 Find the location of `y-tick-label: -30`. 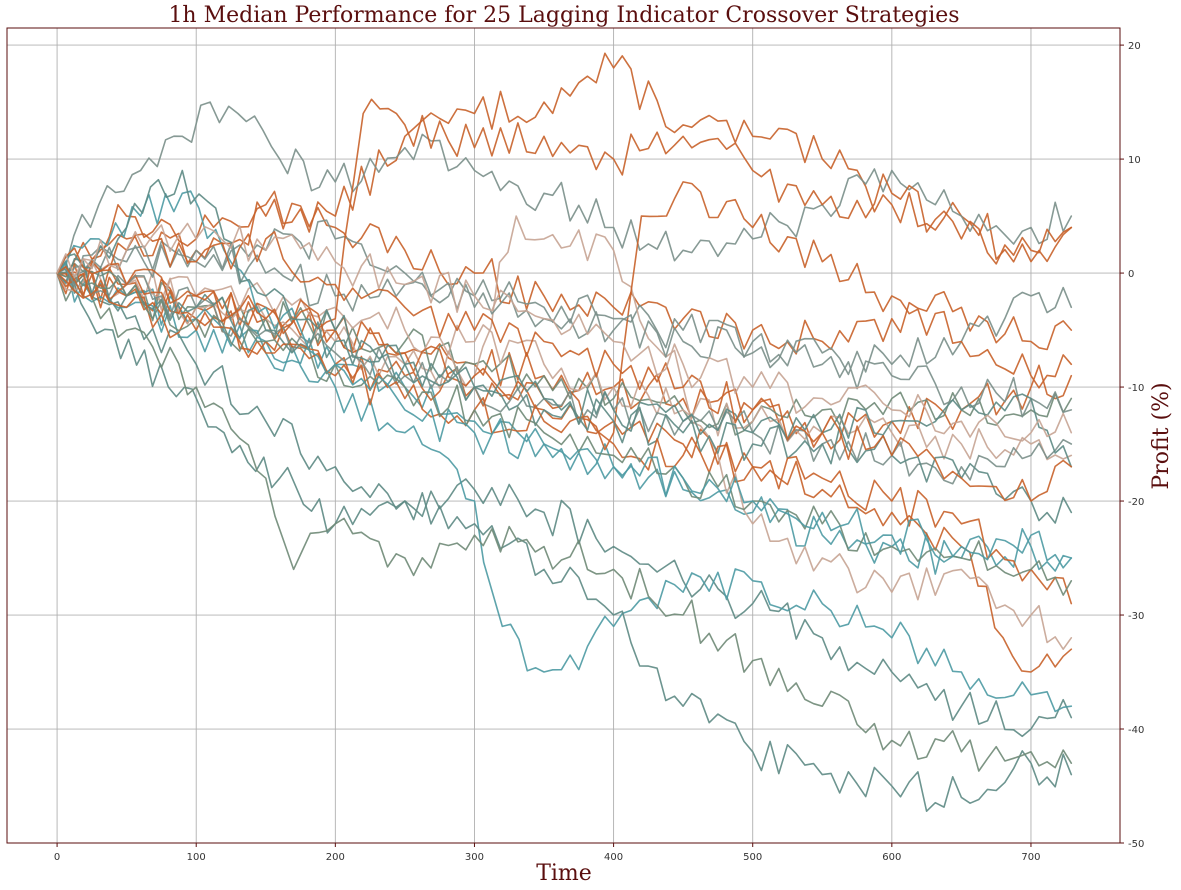

y-tick-label: -30 is located at coordinates (1136, 616).